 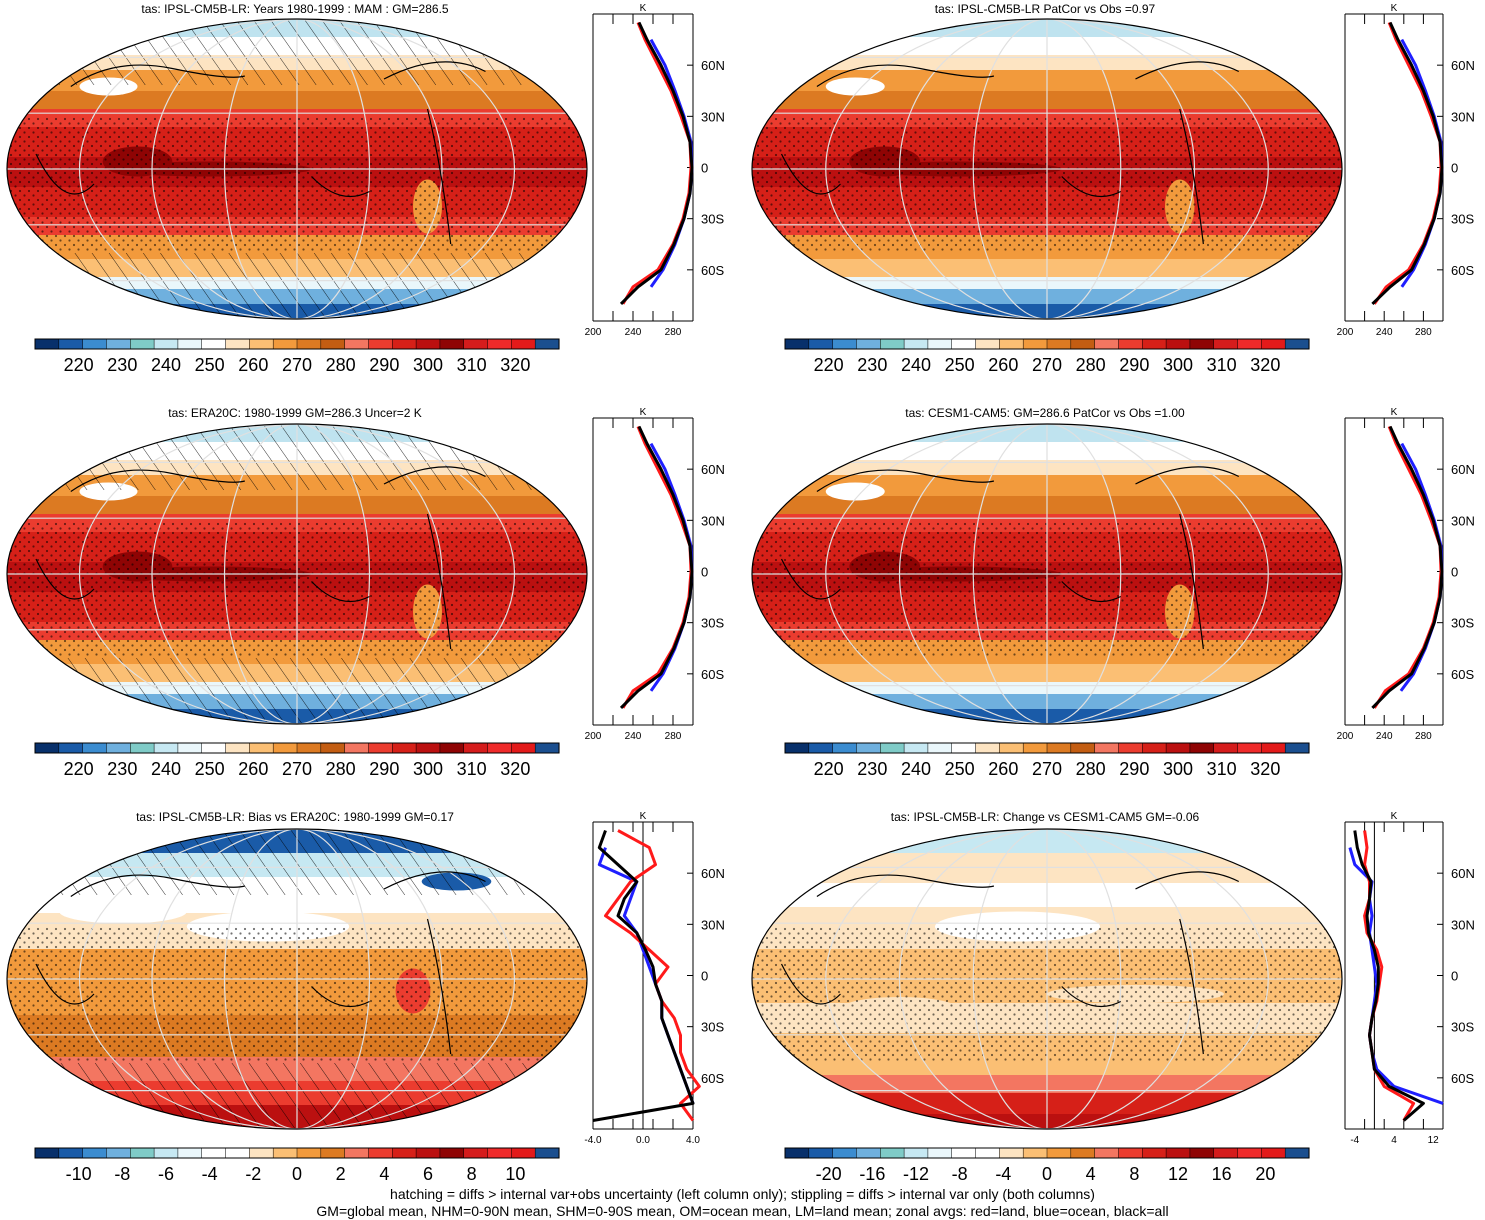 I want to click on profile-x-tick-label: 240, so click(x=633, y=736).